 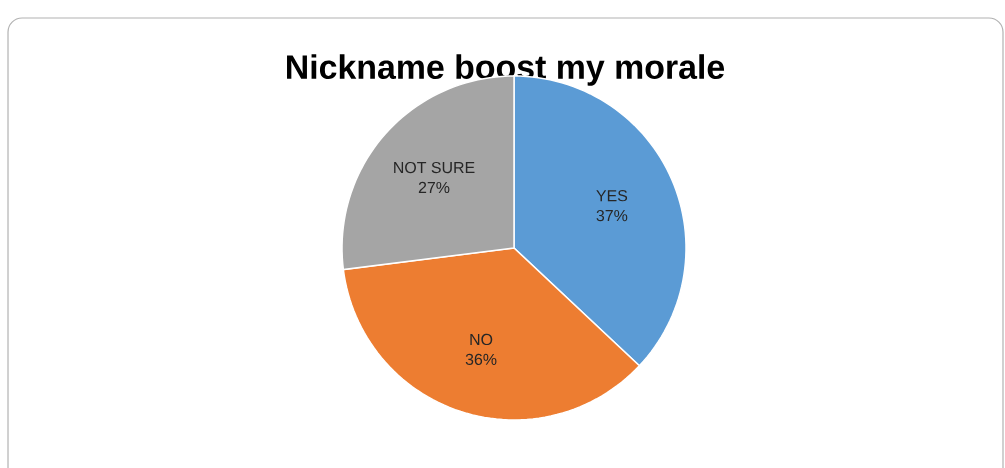 I want to click on slice-label: YES, so click(x=612, y=196).